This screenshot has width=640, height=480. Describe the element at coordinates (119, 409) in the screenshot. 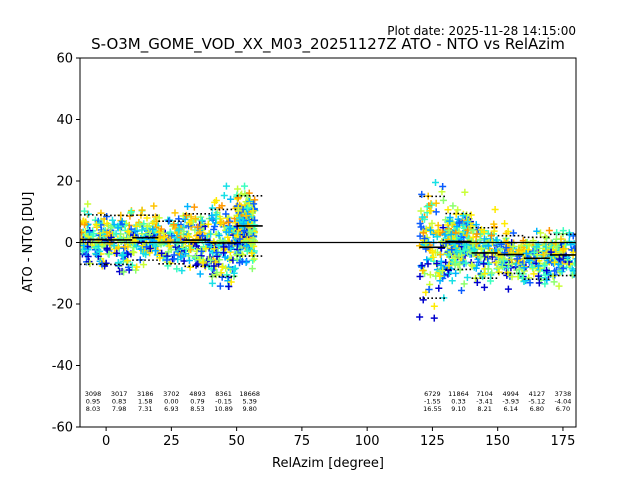

I see `bin-std-label: 7.98` at that location.